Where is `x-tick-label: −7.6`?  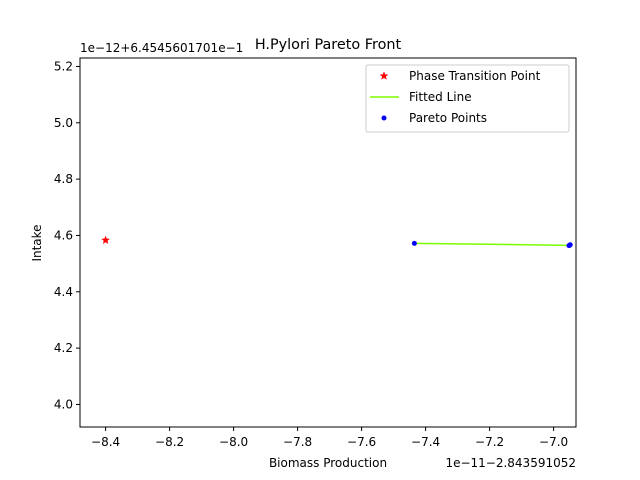 x-tick-label: −7.6 is located at coordinates (361, 442).